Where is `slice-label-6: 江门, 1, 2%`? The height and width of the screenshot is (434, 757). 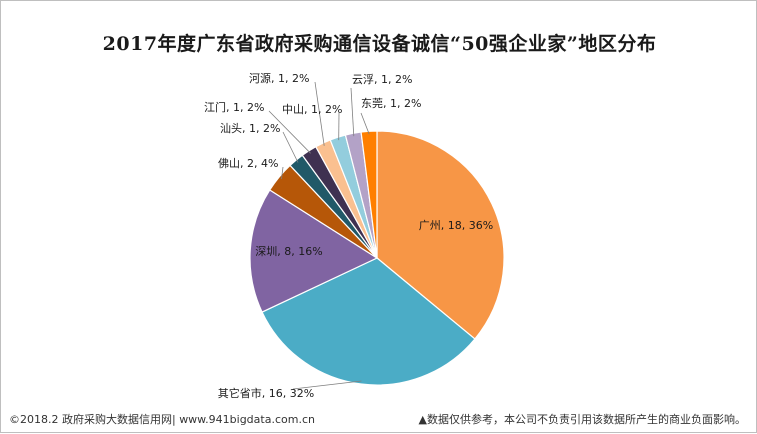
slice-label-6: 江门, 1, 2% is located at coordinates (234, 107).